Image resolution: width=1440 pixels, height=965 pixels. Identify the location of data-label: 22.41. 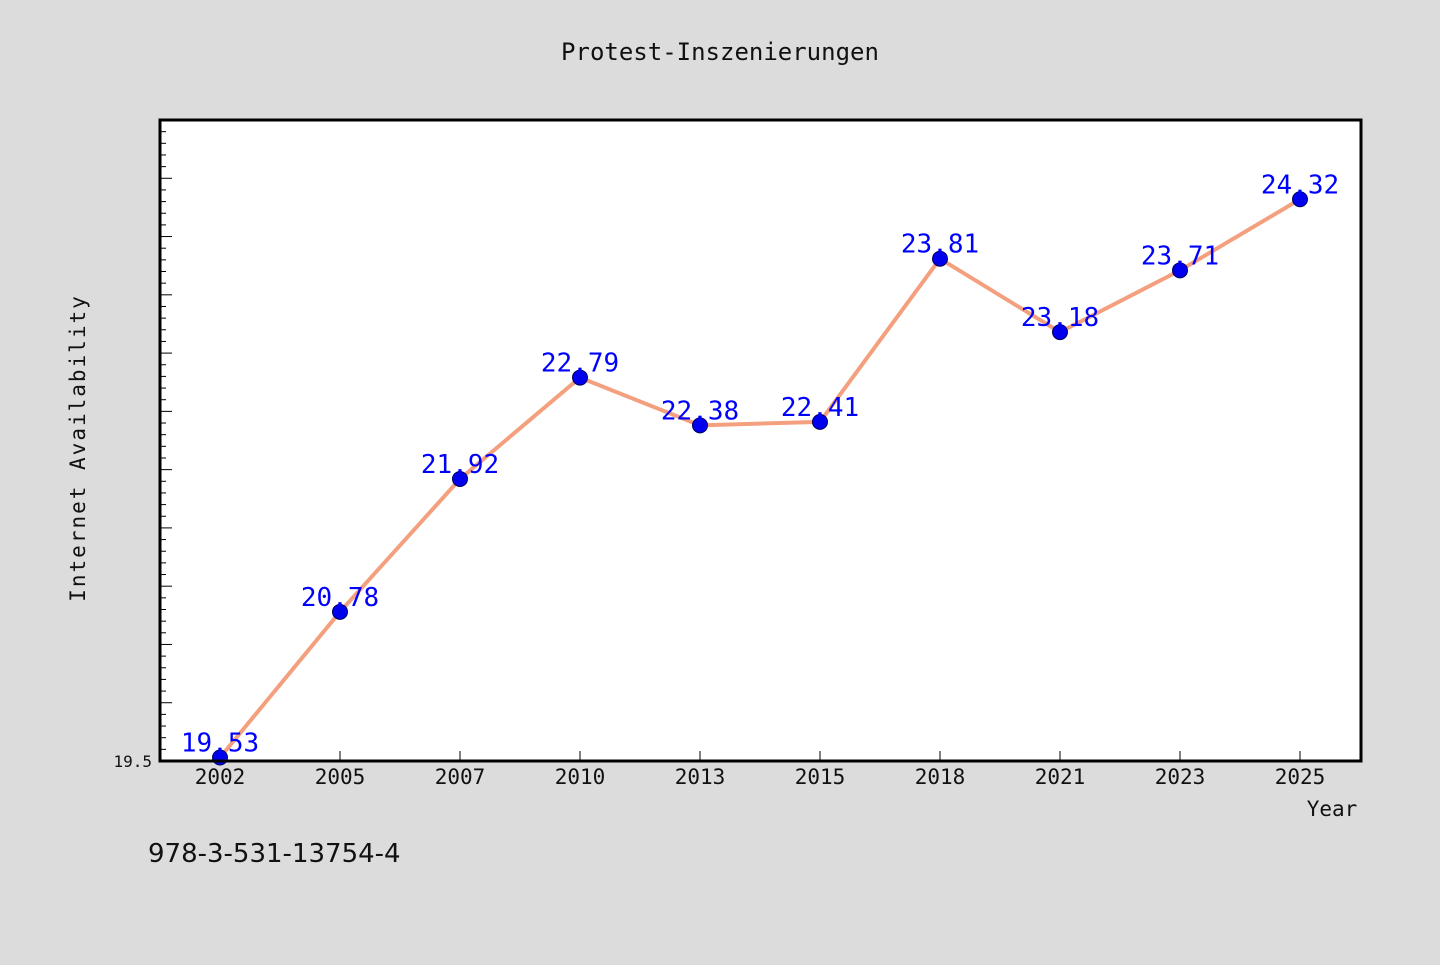
(820, 408).